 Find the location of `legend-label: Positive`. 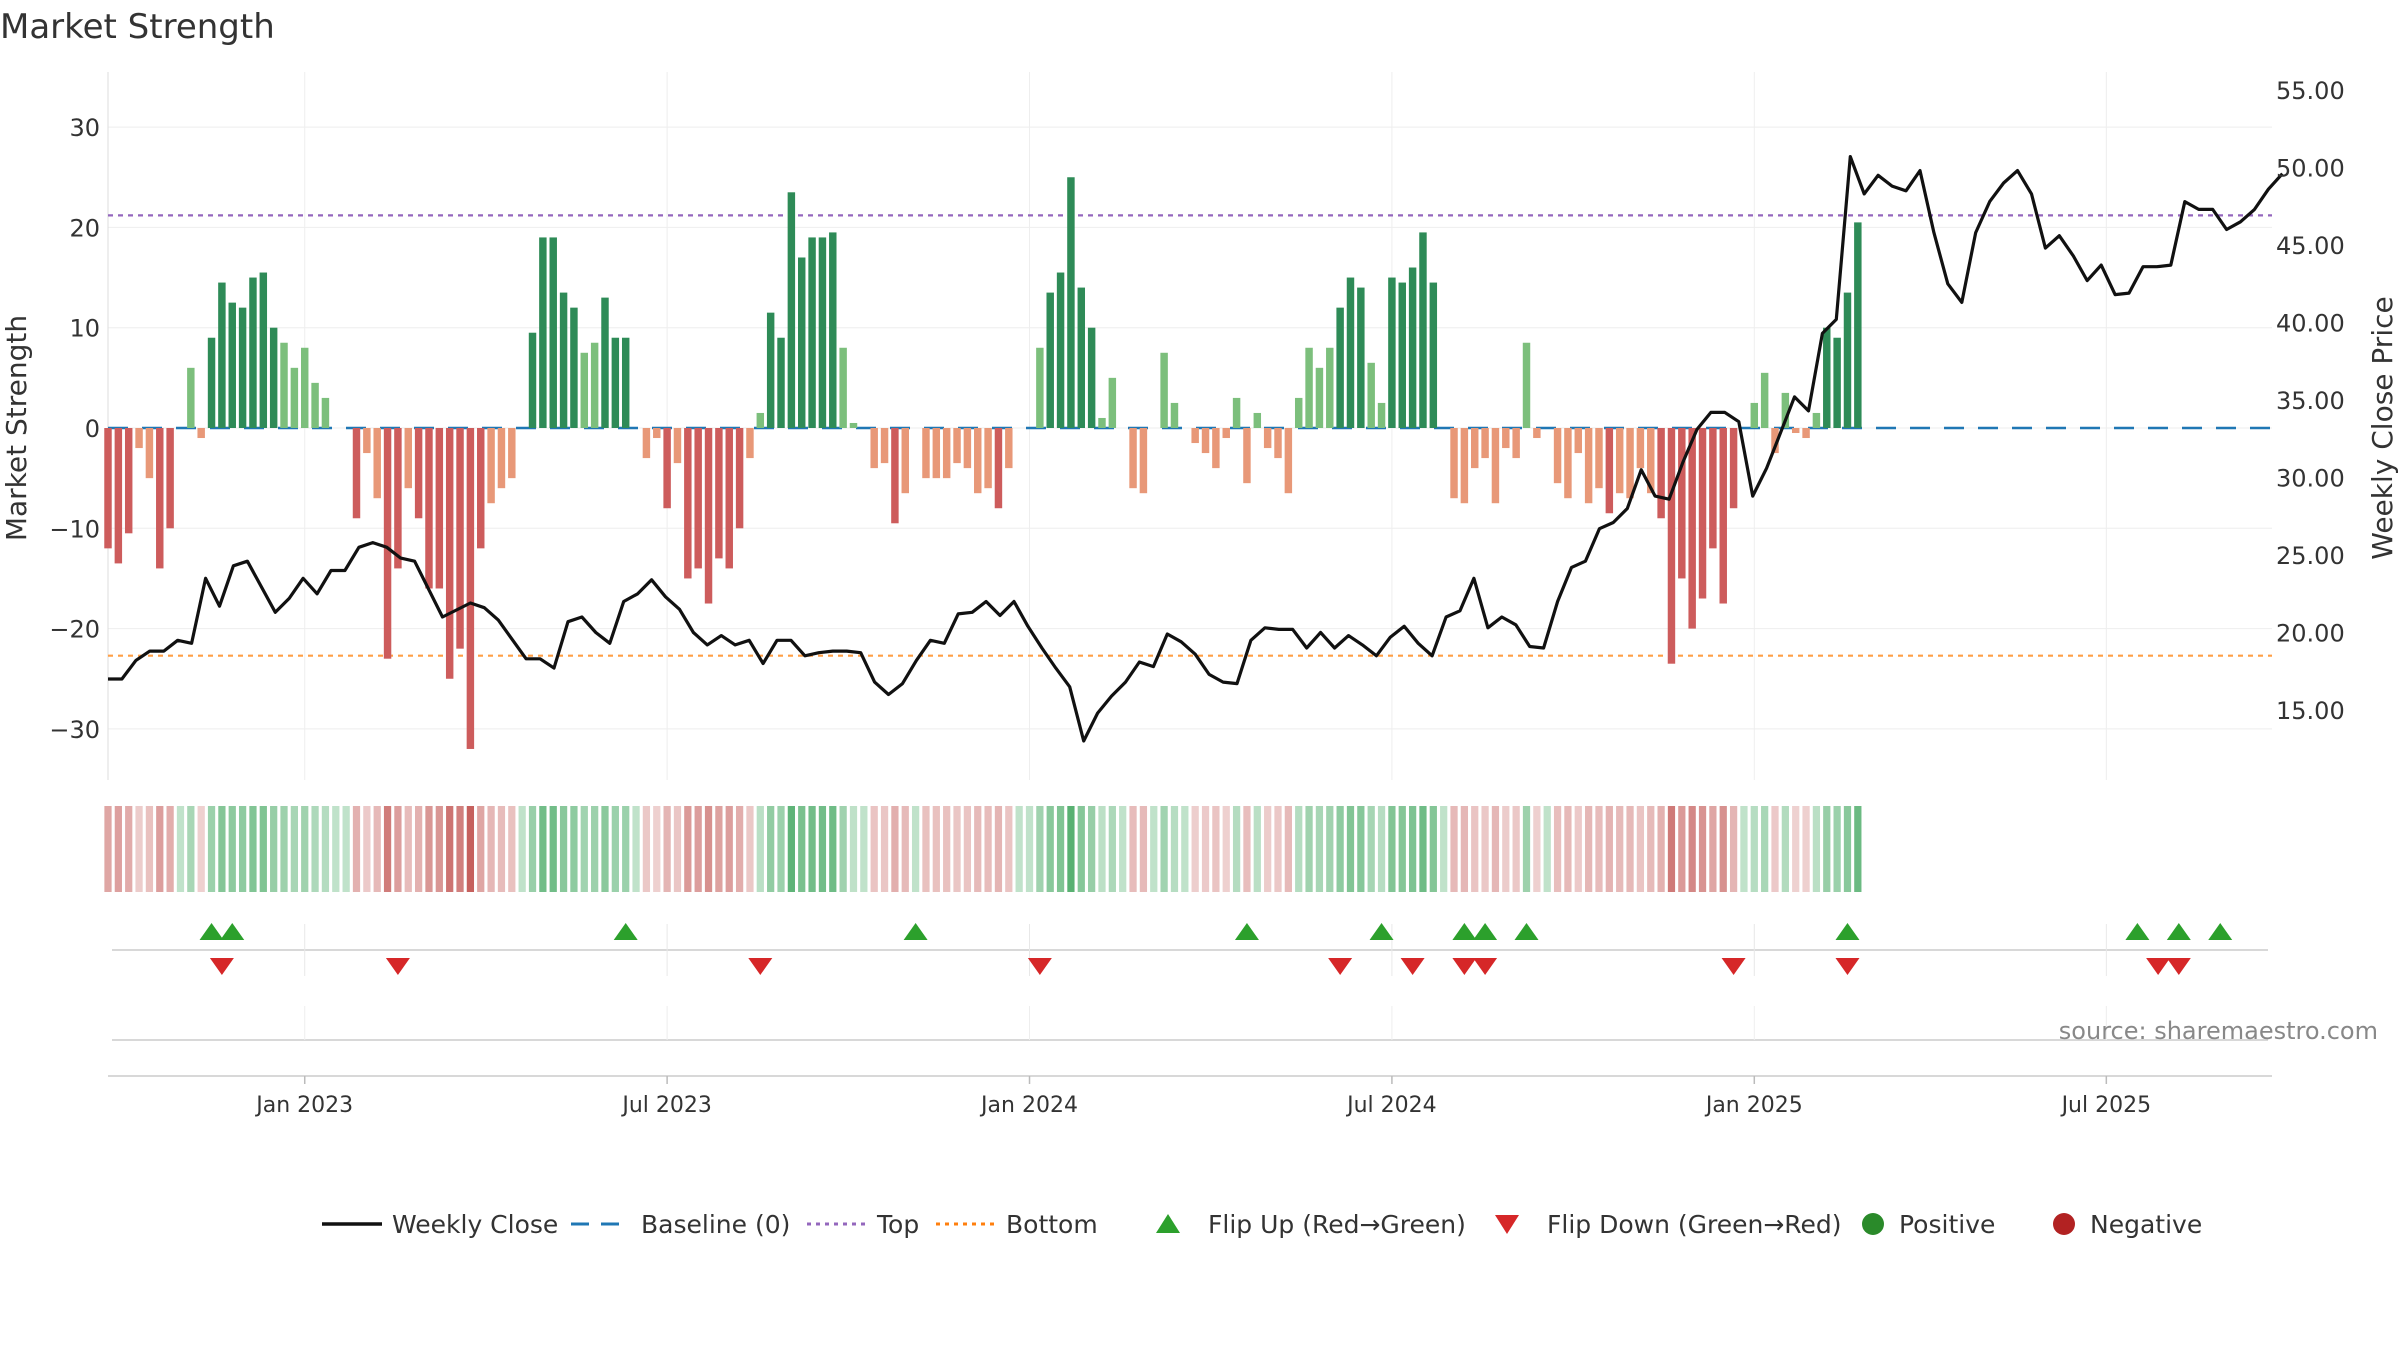

legend-label: Positive is located at coordinates (1947, 1224).